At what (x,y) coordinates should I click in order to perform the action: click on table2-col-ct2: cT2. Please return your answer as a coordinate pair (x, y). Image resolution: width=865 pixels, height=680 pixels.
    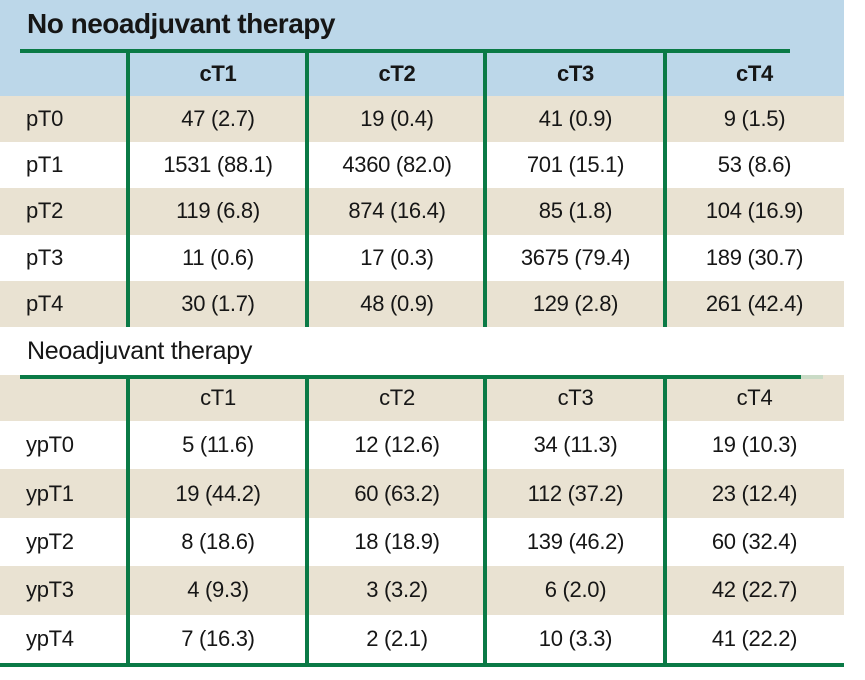
    Looking at the image, I should click on (397, 397).